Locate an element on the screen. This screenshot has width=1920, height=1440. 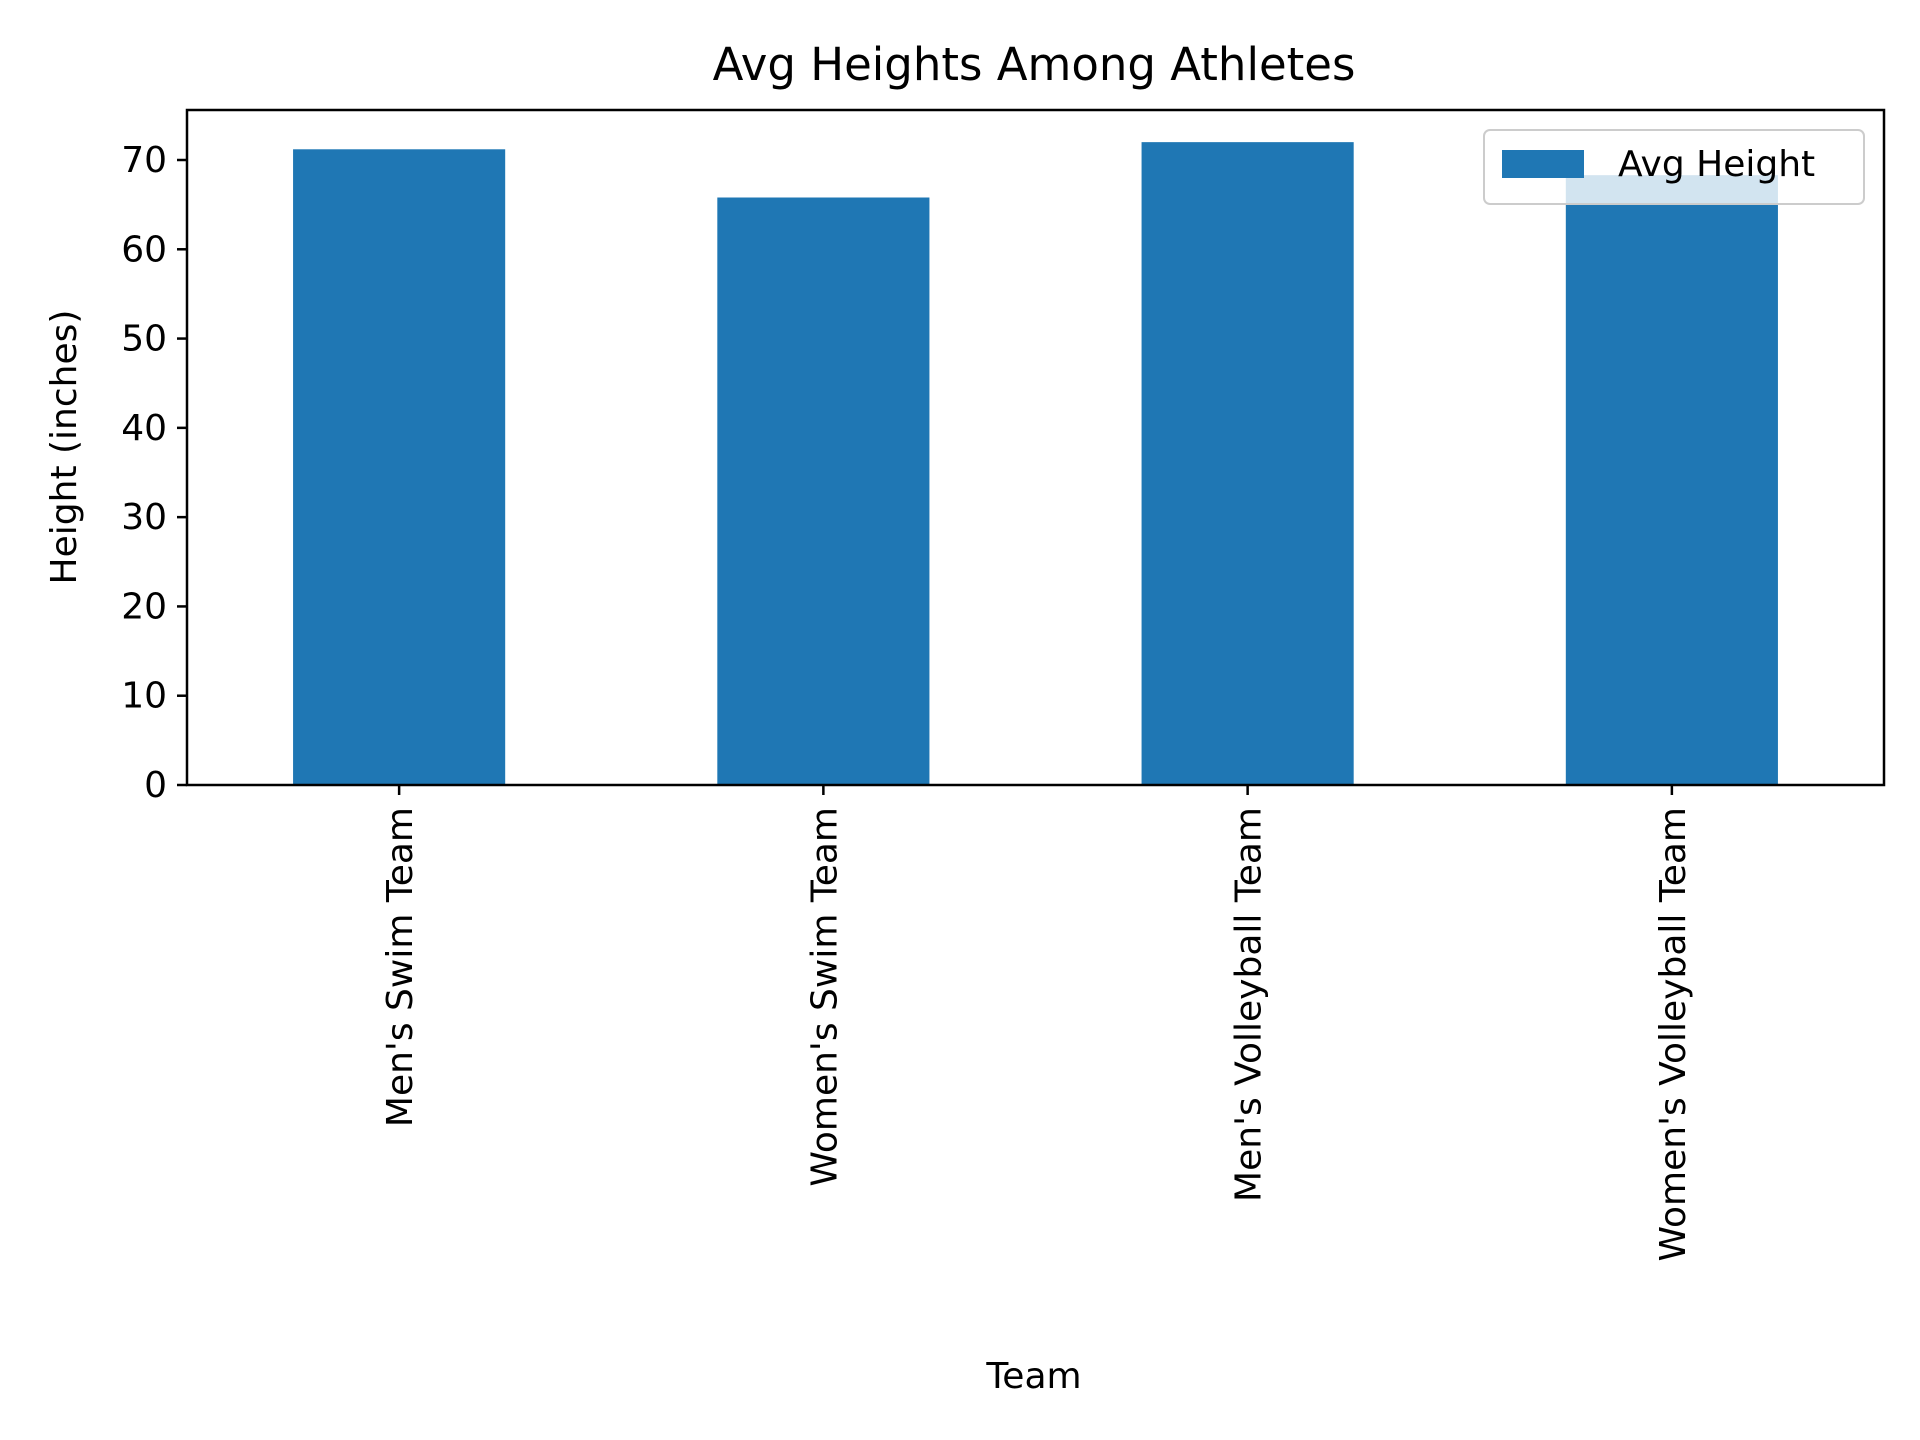
legend-box is located at coordinates (1674, 167).